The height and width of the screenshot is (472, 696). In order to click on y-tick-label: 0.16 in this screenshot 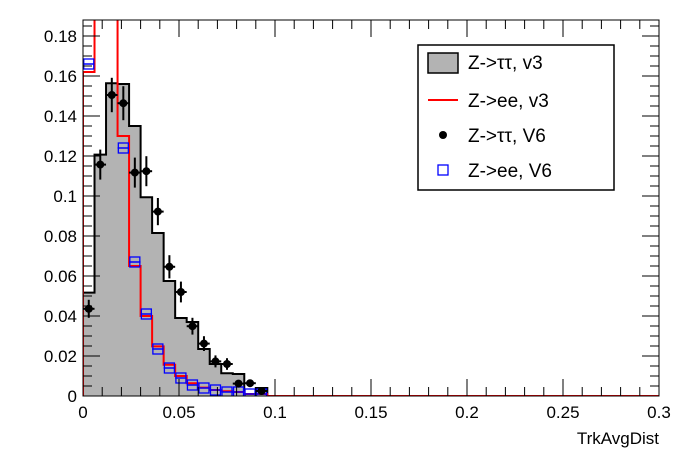, I will do `click(60, 76)`.